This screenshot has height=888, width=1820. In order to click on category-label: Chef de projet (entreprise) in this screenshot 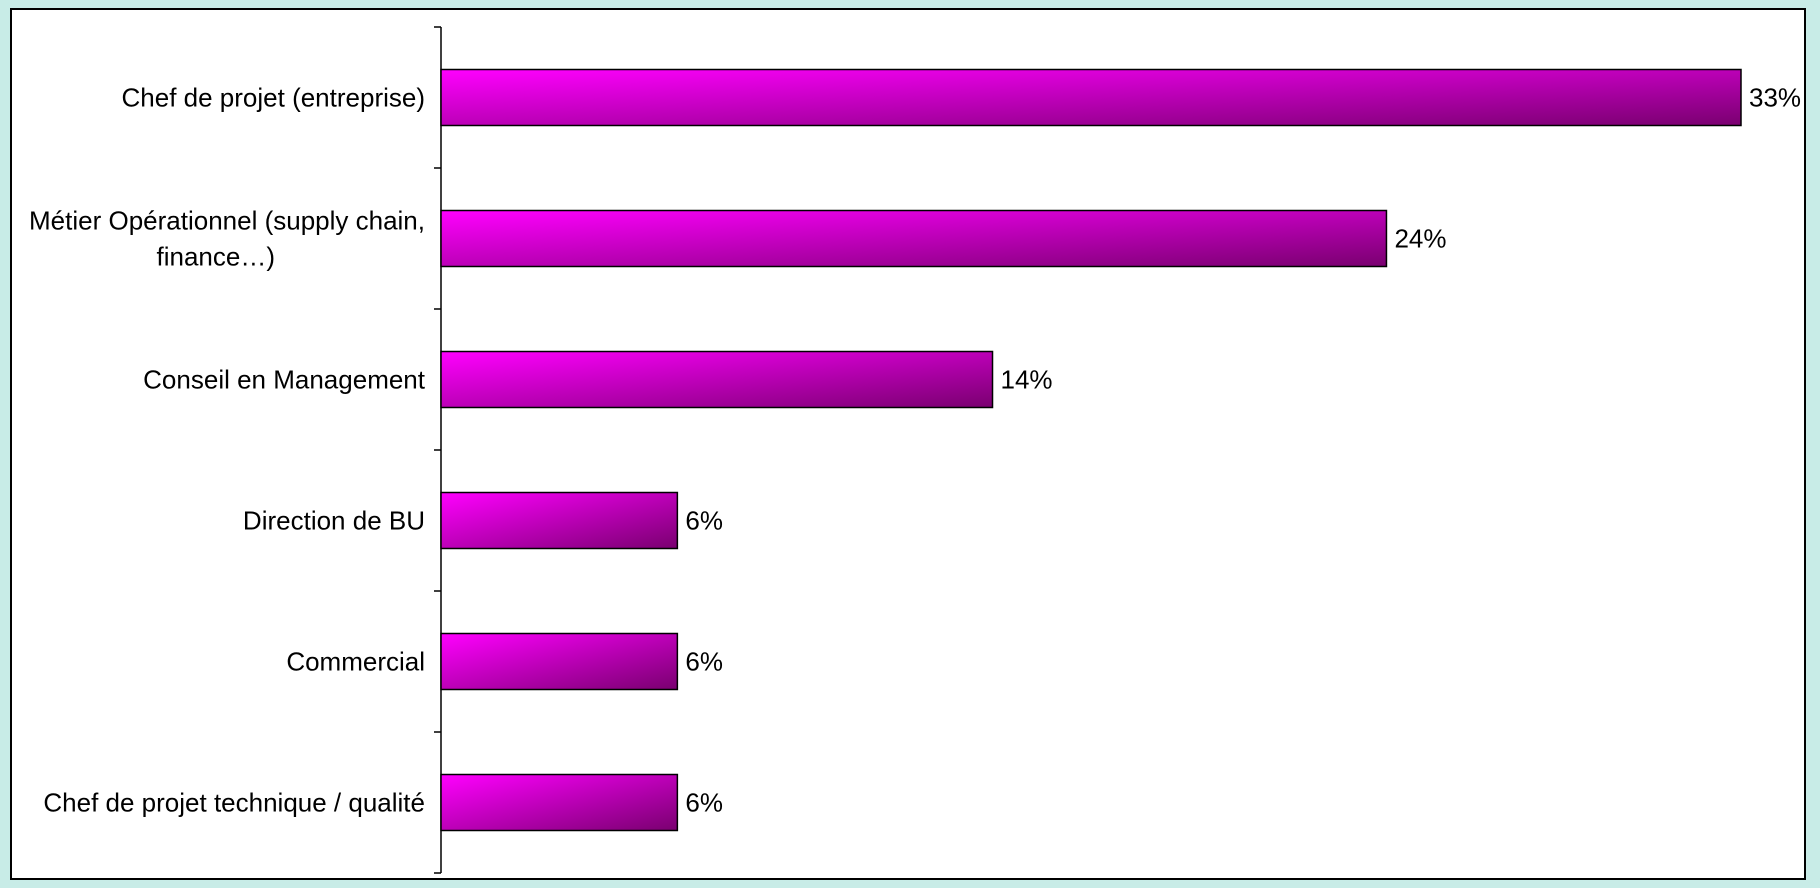, I will do `click(273, 98)`.